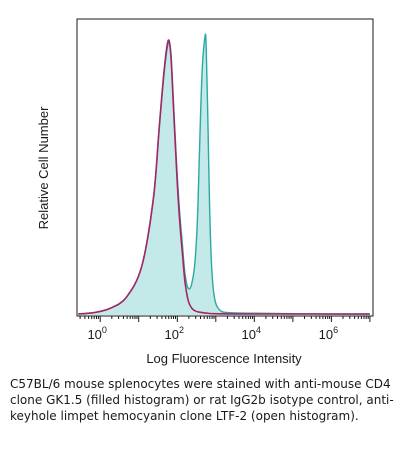 The width and height of the screenshot is (400, 457). I want to click on x-tick-label: 10⁰, so click(96, 333).